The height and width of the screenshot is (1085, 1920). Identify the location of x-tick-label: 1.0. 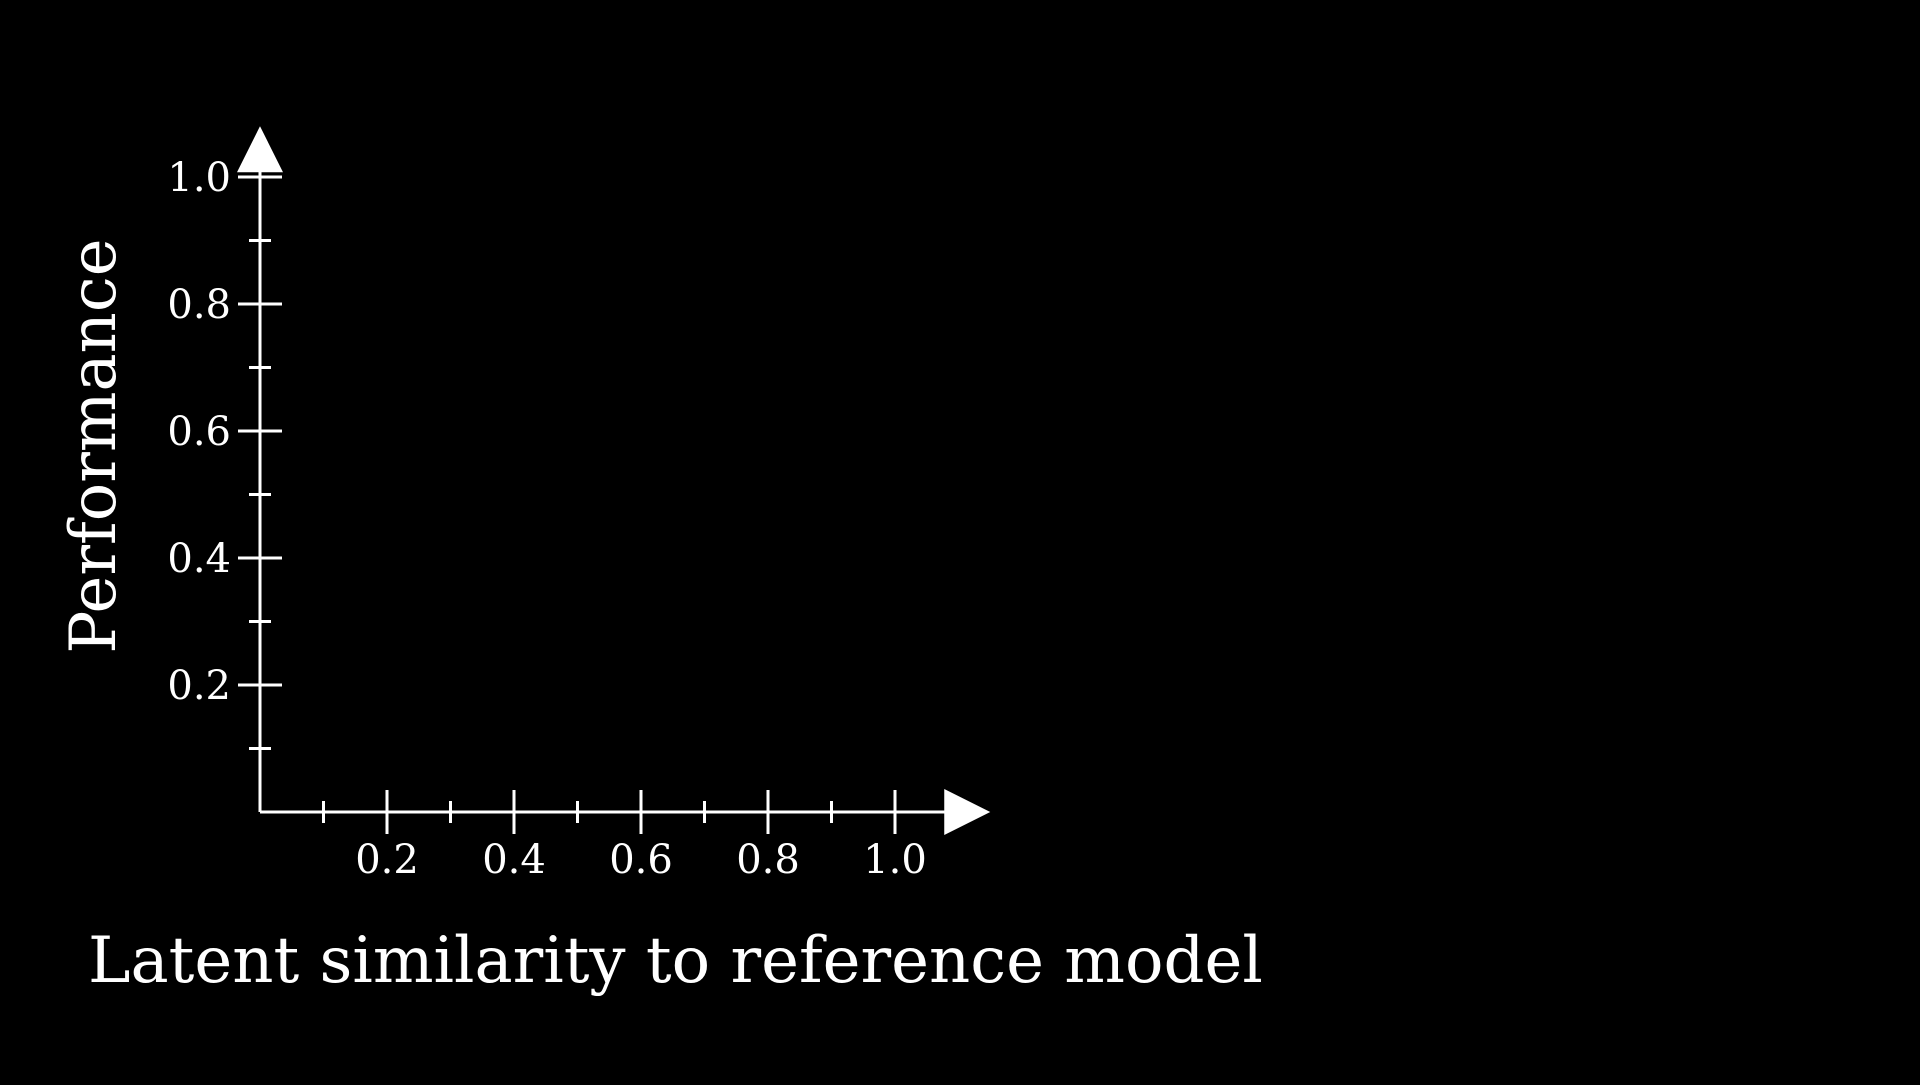
(895, 860).